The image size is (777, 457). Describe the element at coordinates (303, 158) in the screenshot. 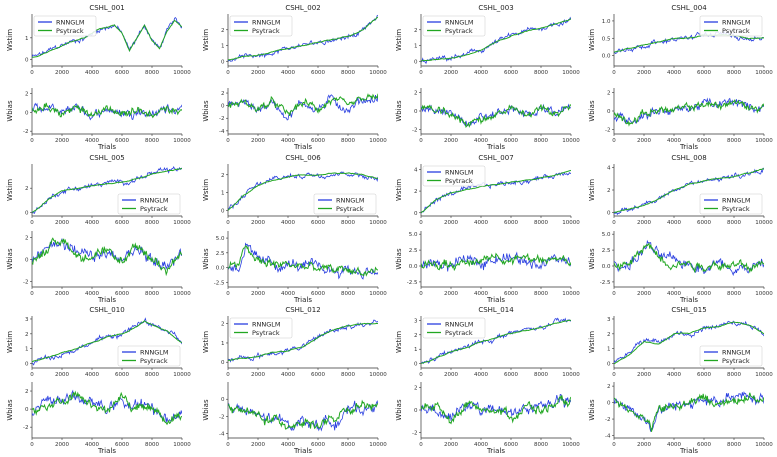

I see `panel-title: CSHL_006` at that location.